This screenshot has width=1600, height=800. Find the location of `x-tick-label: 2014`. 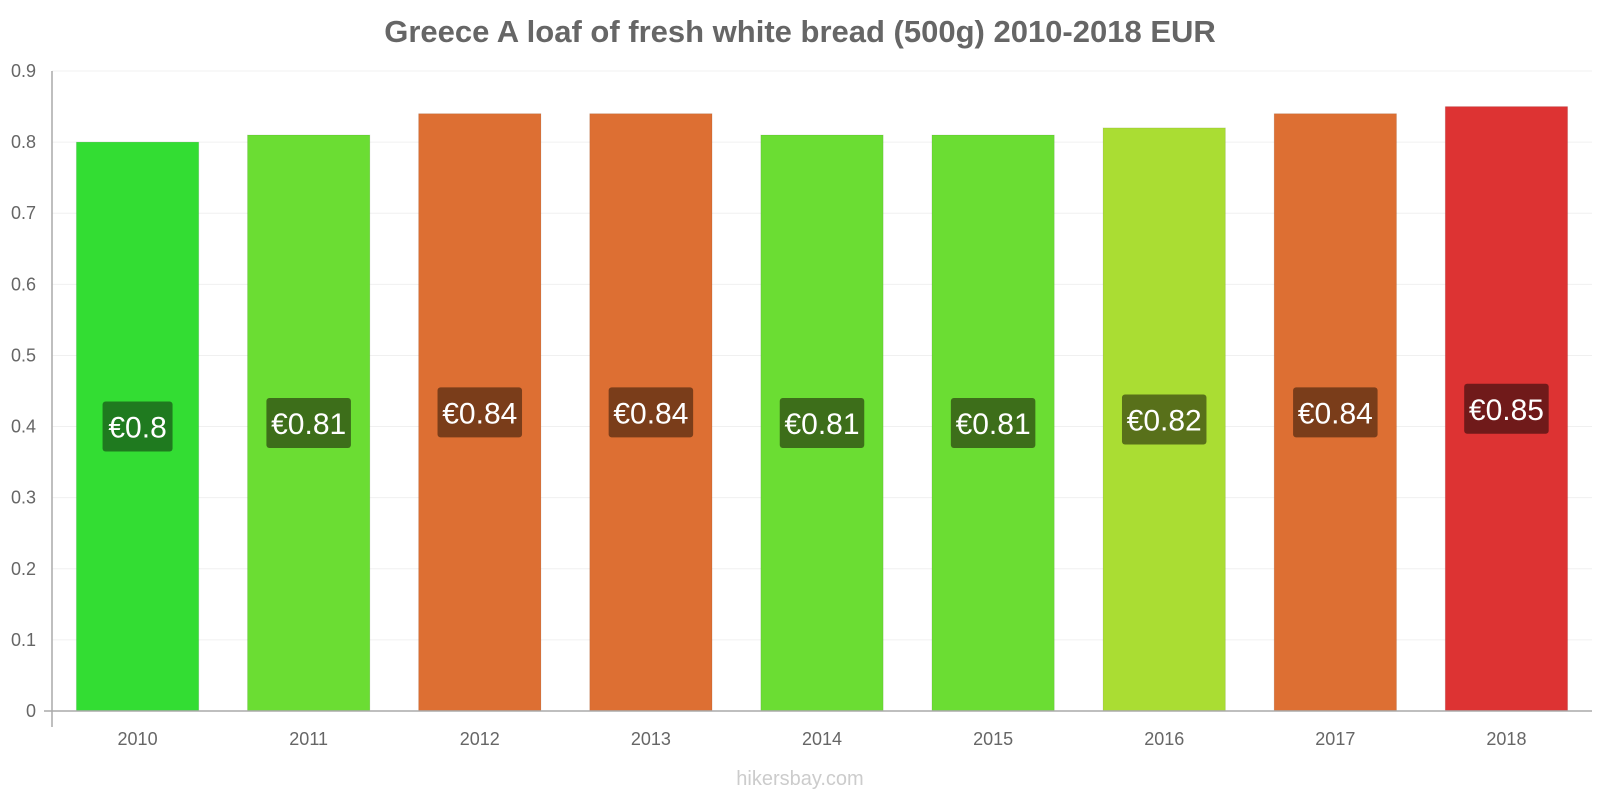

x-tick-label: 2014 is located at coordinates (822, 739).